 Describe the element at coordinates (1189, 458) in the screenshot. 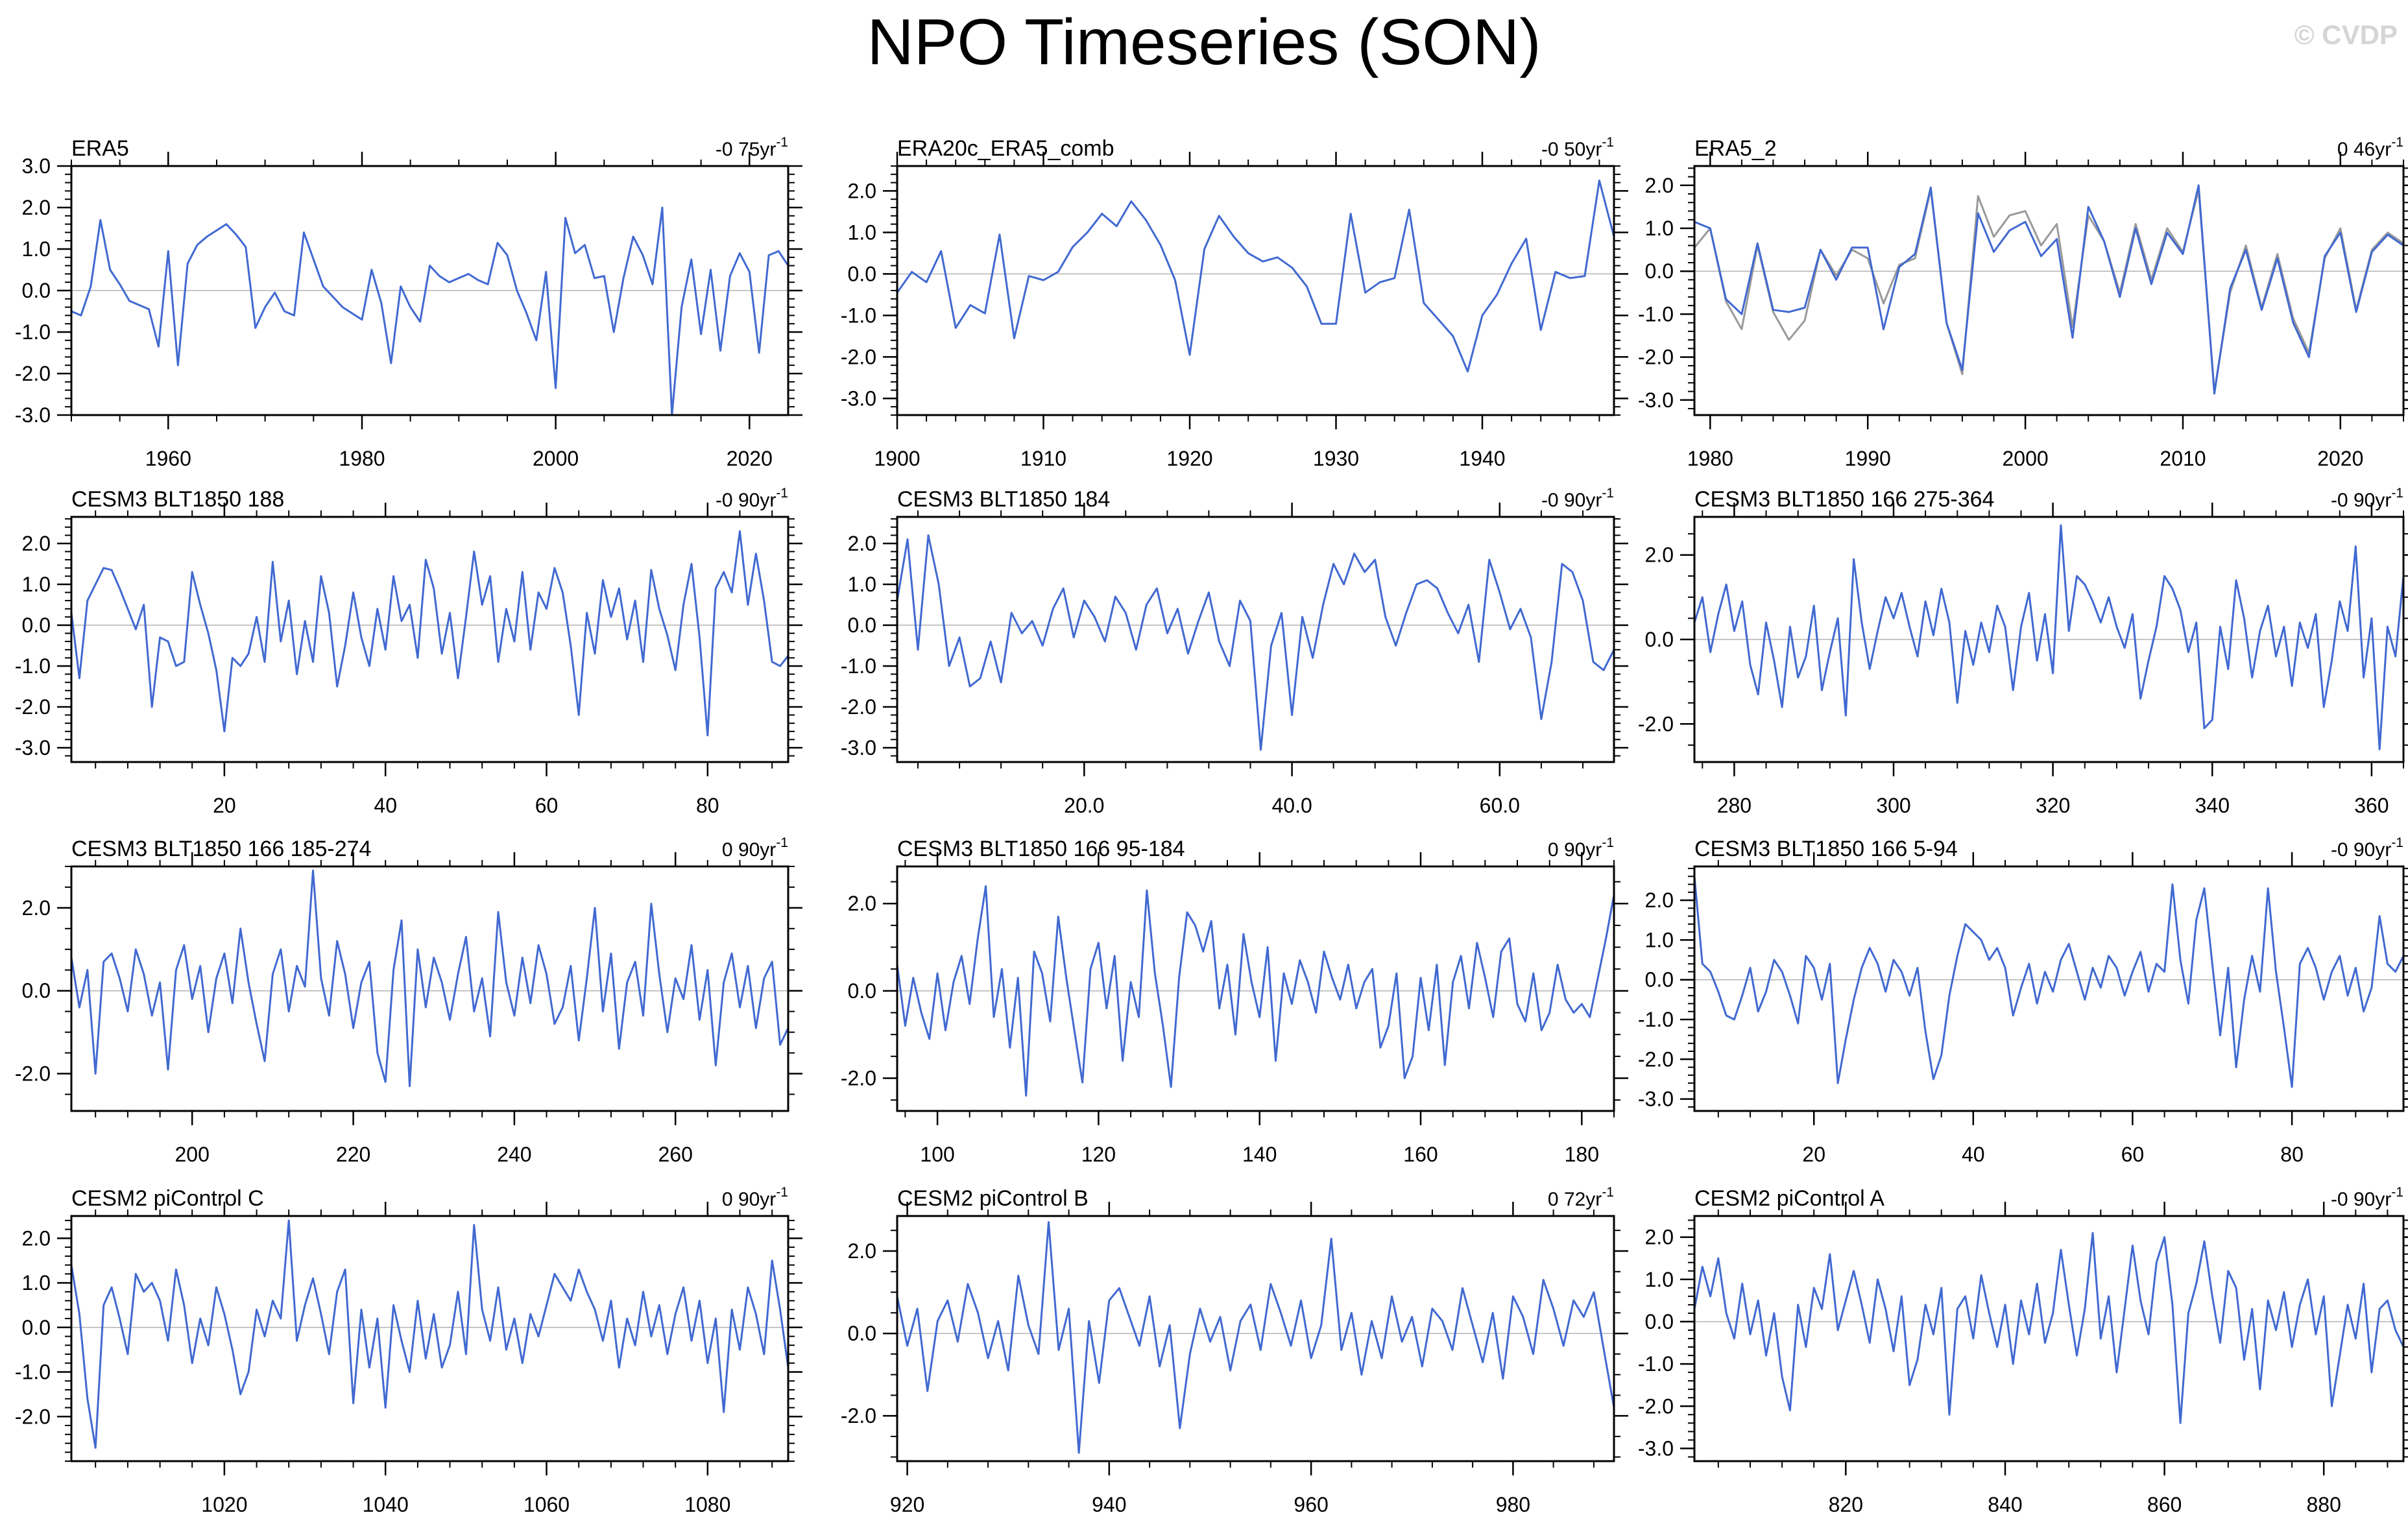

I see `x-axis-label: 1920` at that location.